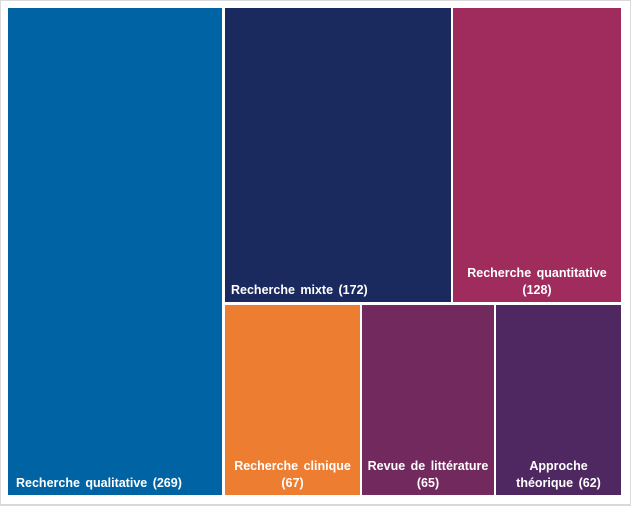  Describe the element at coordinates (558, 400) in the screenshot. I see `treemap-tile-approche-theorique: Approche théorique (62)` at that location.